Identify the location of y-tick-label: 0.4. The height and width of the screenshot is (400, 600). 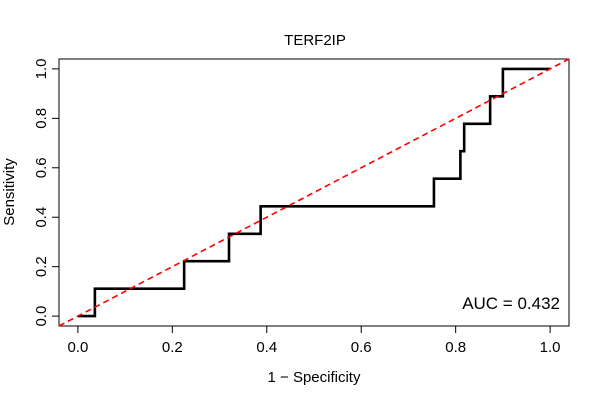
(41, 217).